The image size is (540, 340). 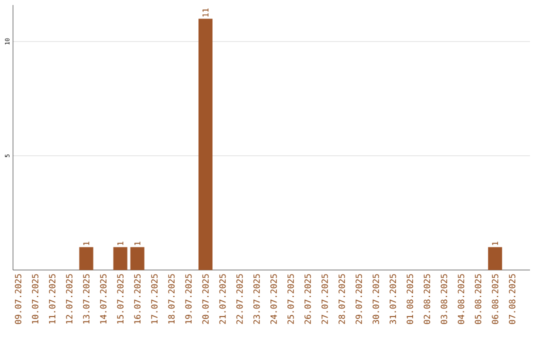 I want to click on x-tick-label: 25.07.2025, so click(x=290, y=299).